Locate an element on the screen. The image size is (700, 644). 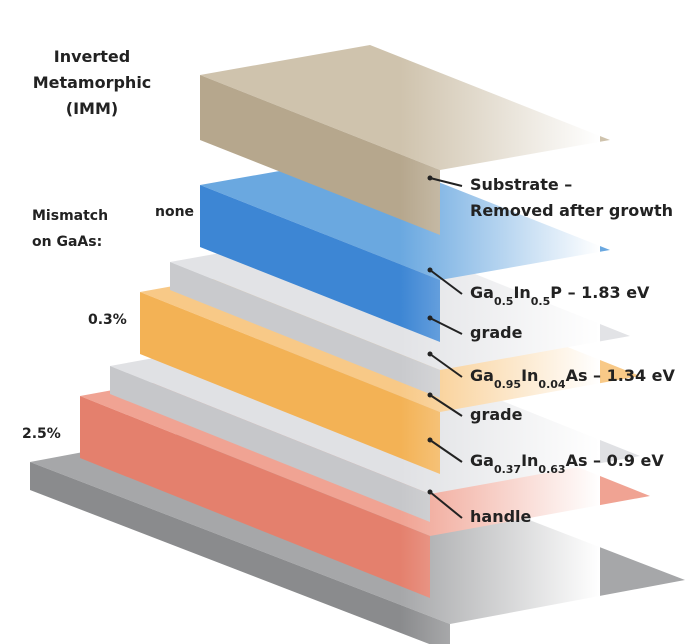
label-part: handle is located at coordinates (501, 516).